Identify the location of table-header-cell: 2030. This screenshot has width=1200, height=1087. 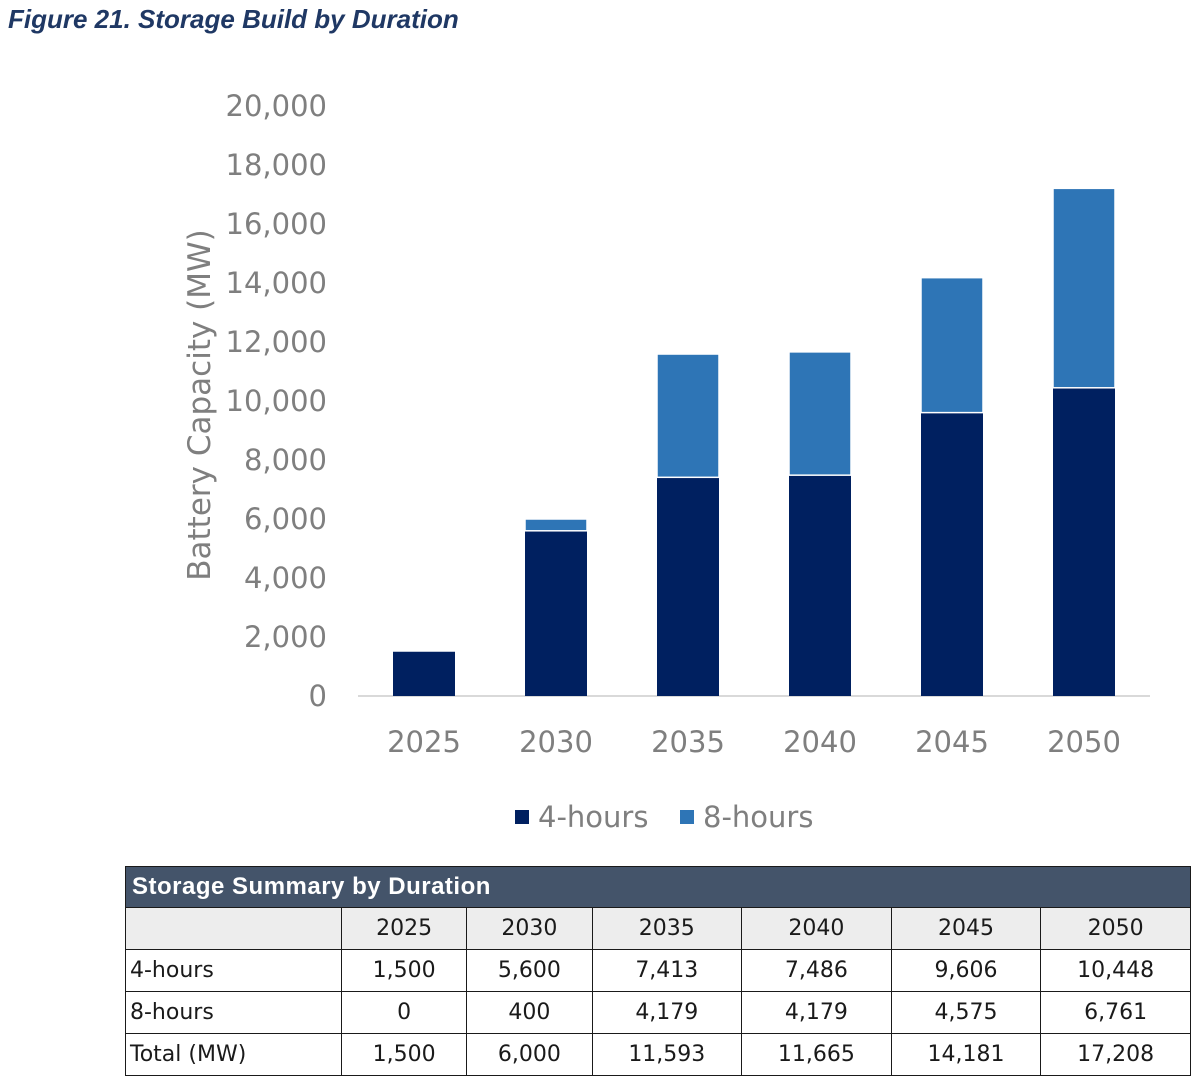
(529, 928).